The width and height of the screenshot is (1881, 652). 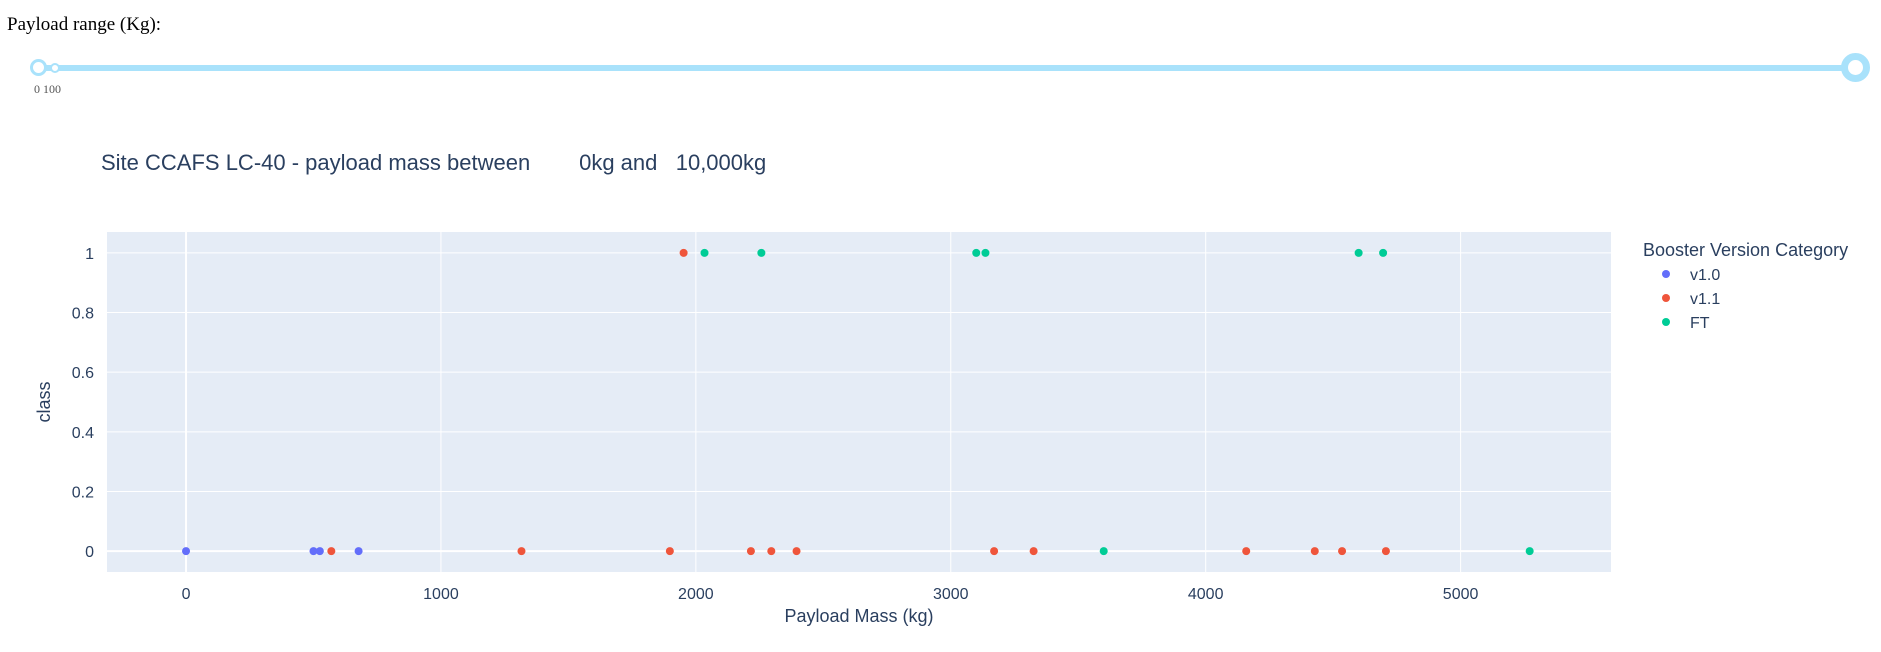 I want to click on x-tick-label: 0, so click(x=186, y=594).